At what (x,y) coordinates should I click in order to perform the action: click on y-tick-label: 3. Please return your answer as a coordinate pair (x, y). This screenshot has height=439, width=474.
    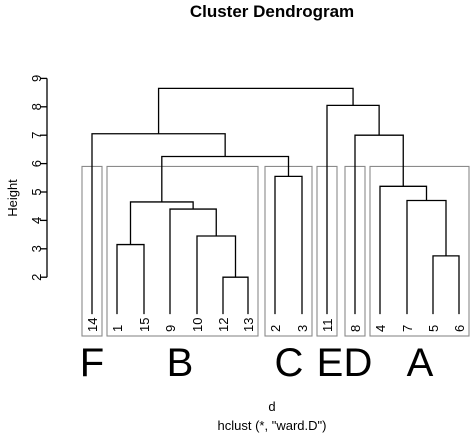
    Looking at the image, I should click on (36, 248).